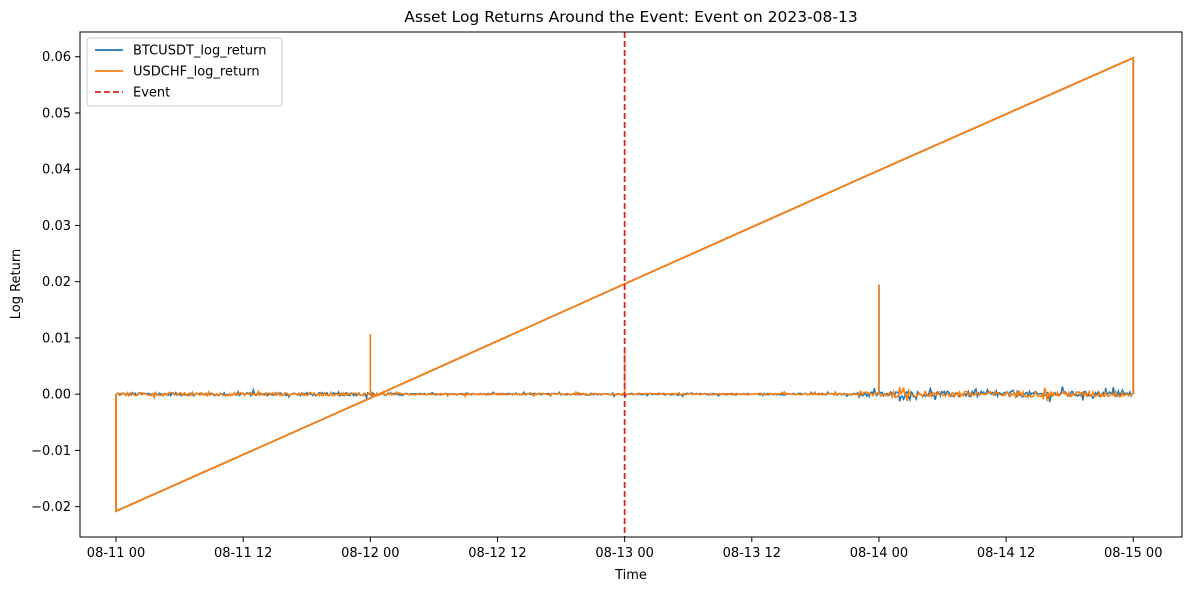 Image resolution: width=1189 pixels, height=590 pixels. What do you see at coordinates (199, 51) in the screenshot?
I see `legend-label: BTCUSDT_log_return` at bounding box center [199, 51].